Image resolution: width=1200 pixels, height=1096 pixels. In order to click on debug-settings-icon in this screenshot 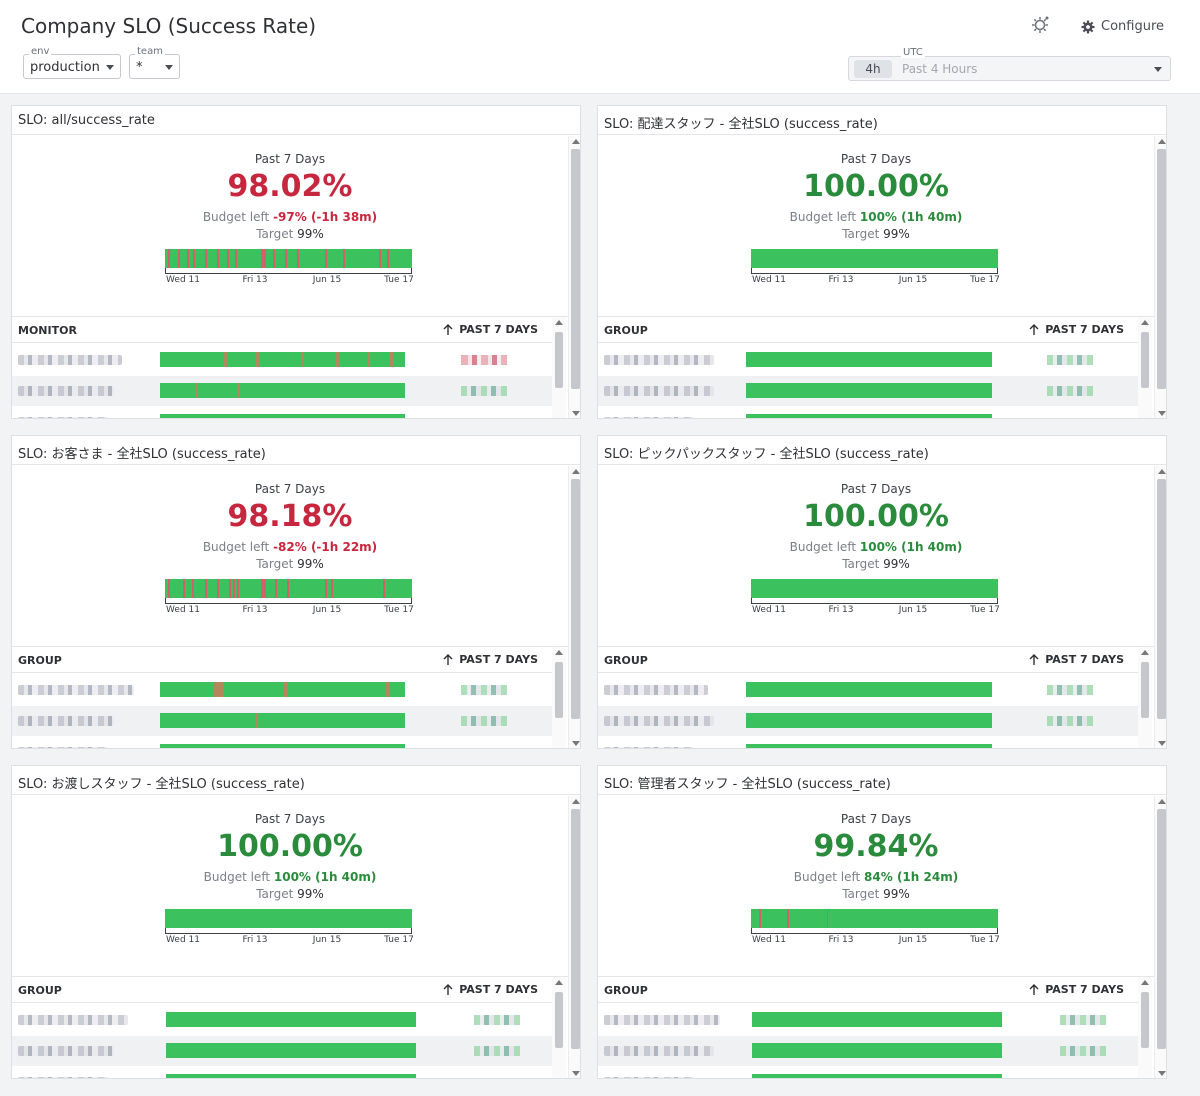, I will do `click(1041, 26)`.